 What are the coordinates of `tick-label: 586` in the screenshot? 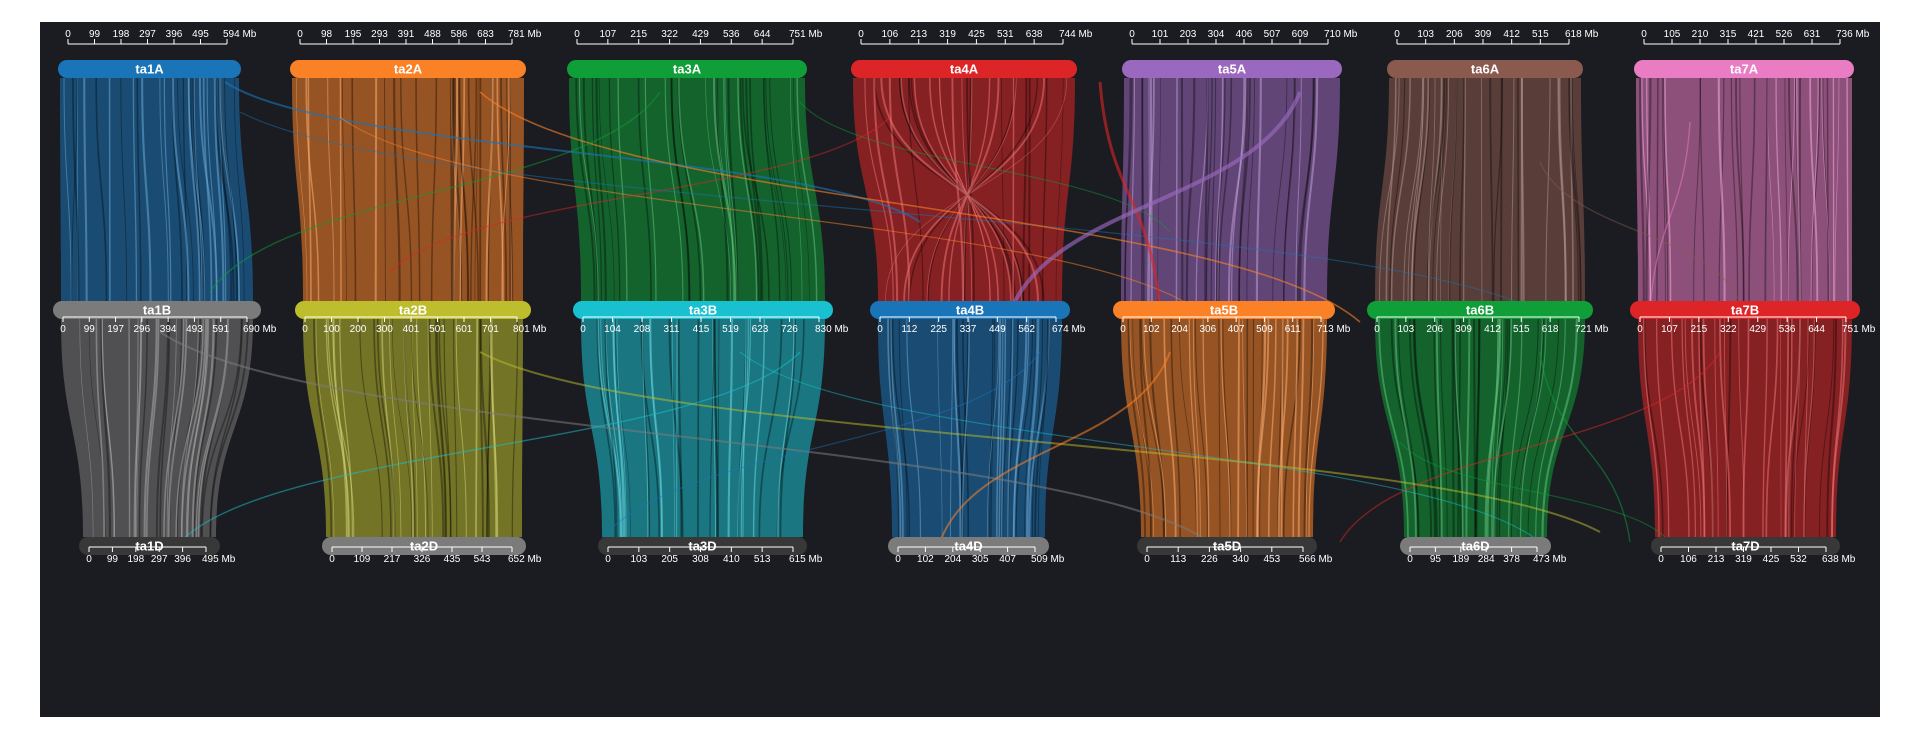 It's located at (459, 34).